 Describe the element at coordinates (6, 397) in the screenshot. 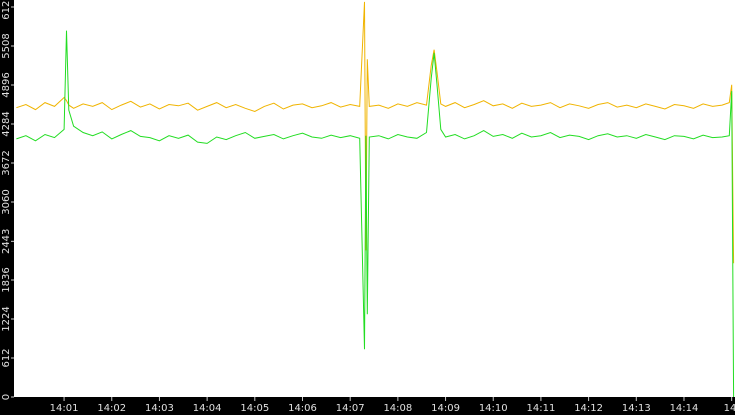

I see `y-tick-label: 0` at that location.